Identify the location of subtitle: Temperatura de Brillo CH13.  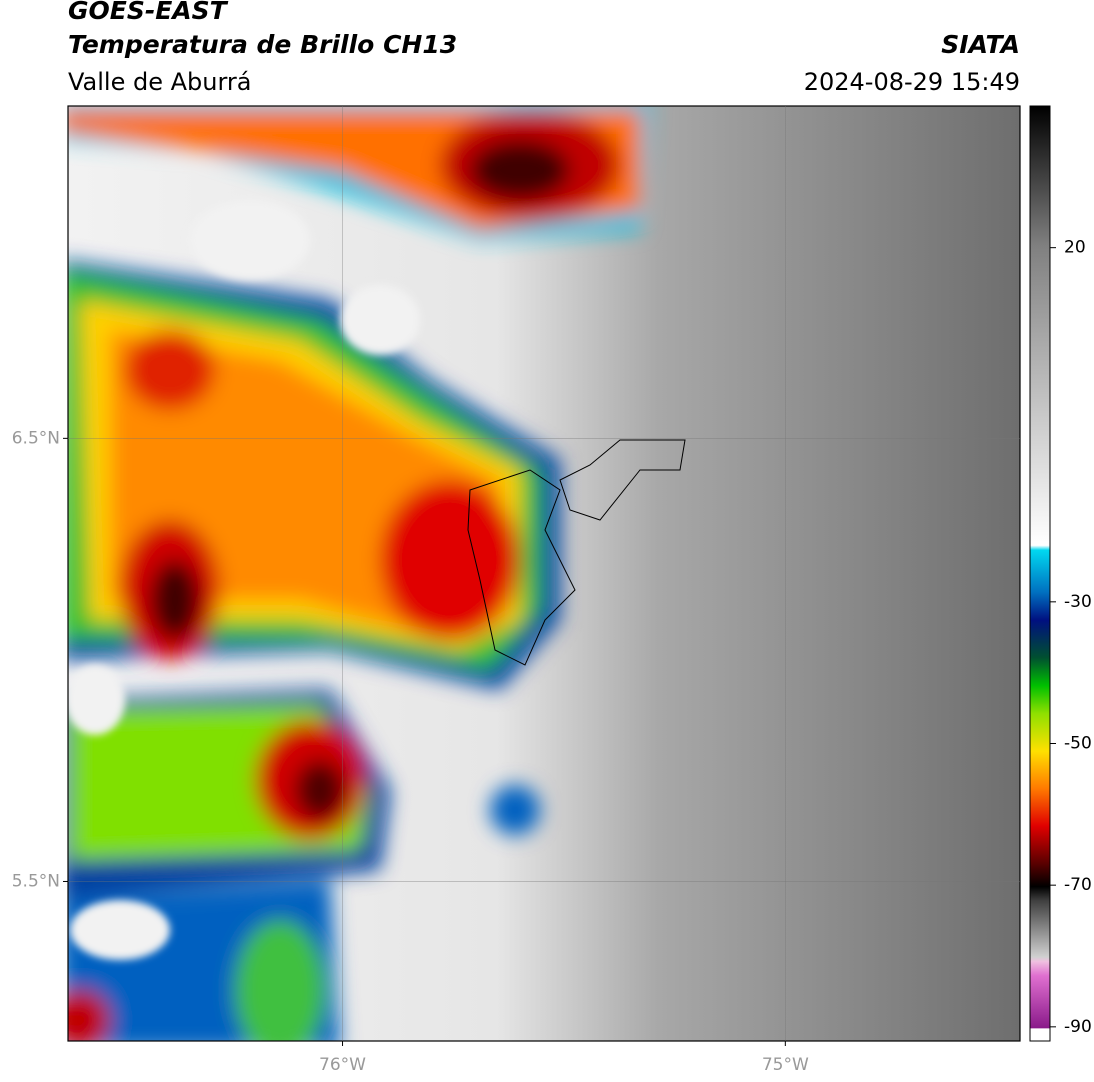
(262, 44).